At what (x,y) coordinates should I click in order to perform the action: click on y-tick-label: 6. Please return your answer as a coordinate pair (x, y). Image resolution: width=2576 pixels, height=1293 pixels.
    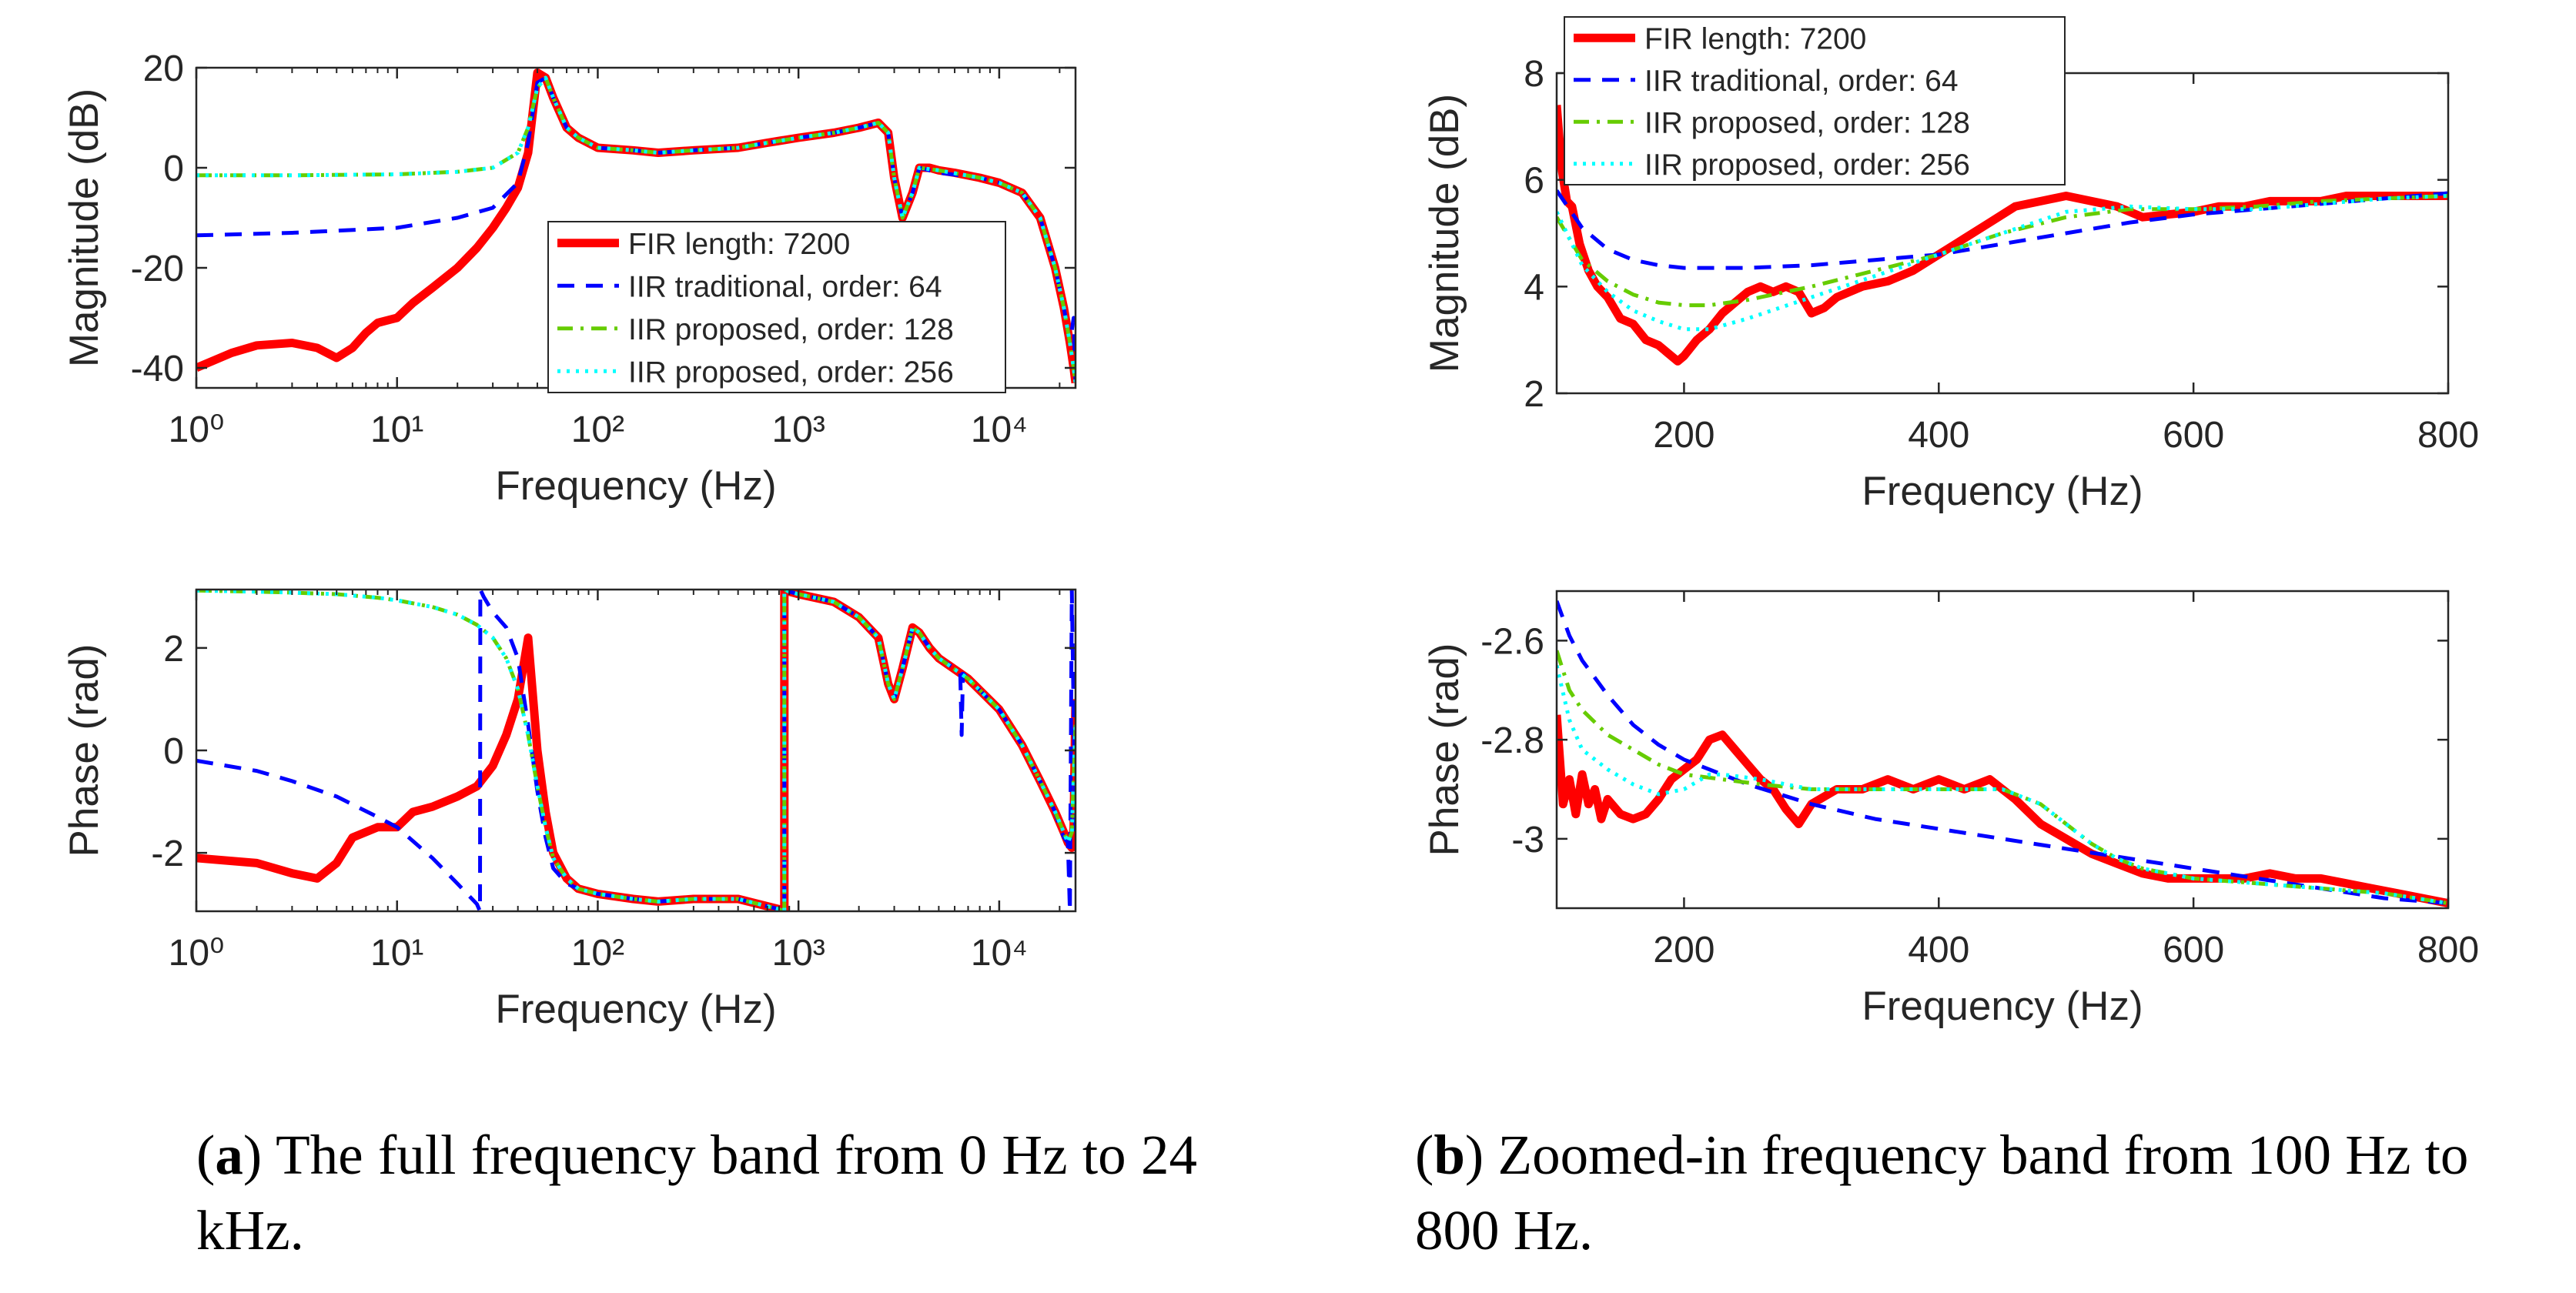
    Looking at the image, I should click on (1534, 181).